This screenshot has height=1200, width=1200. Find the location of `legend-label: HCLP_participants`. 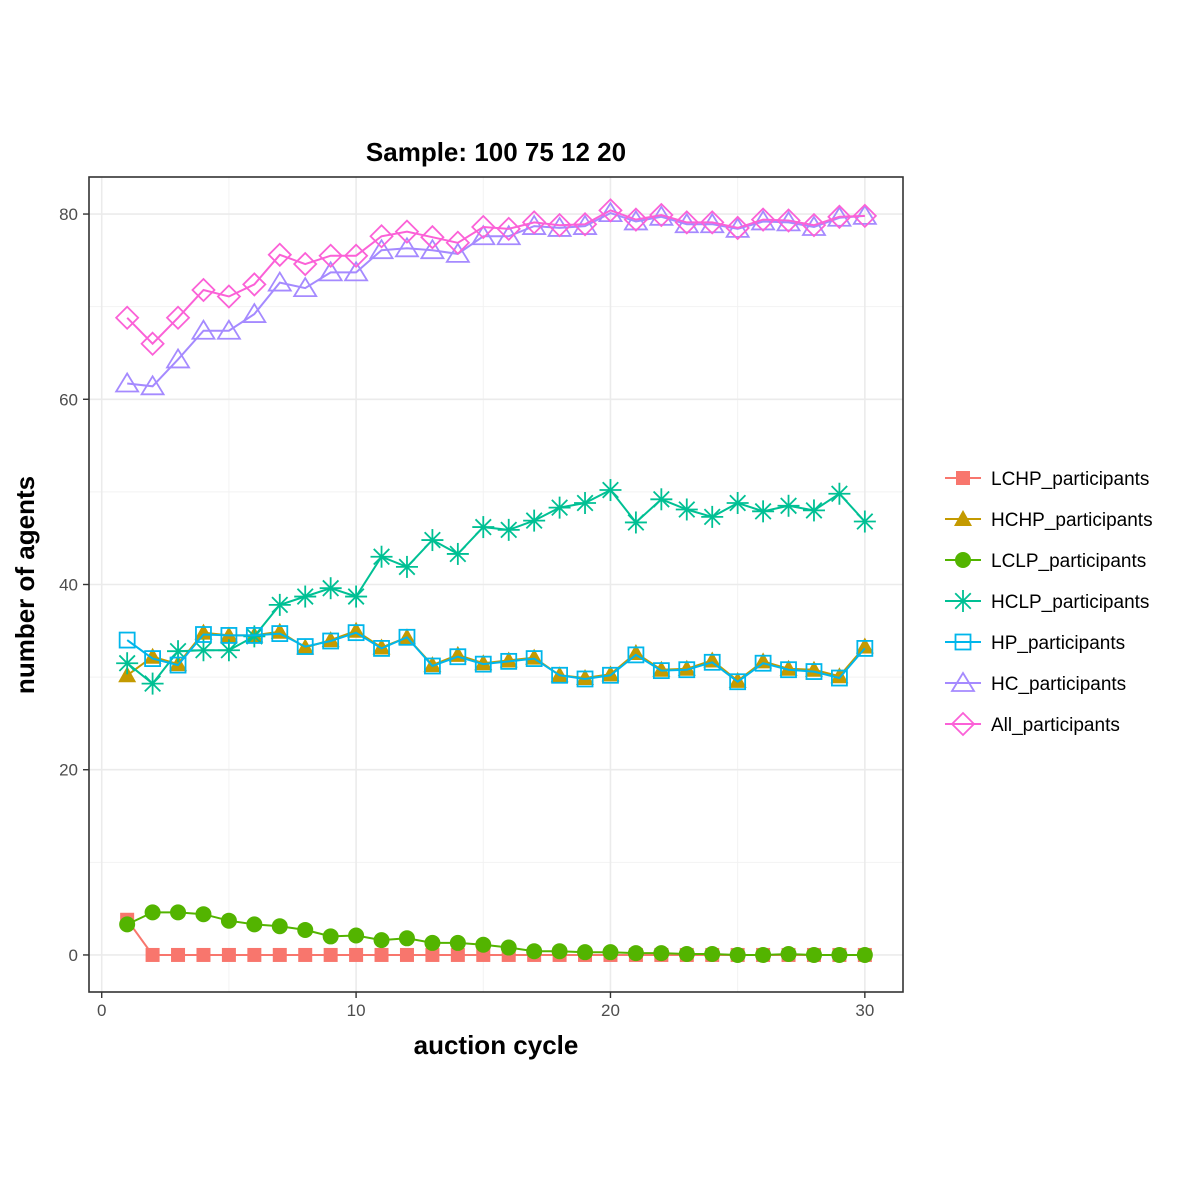

legend-label: HCLP_participants is located at coordinates (1070, 602).